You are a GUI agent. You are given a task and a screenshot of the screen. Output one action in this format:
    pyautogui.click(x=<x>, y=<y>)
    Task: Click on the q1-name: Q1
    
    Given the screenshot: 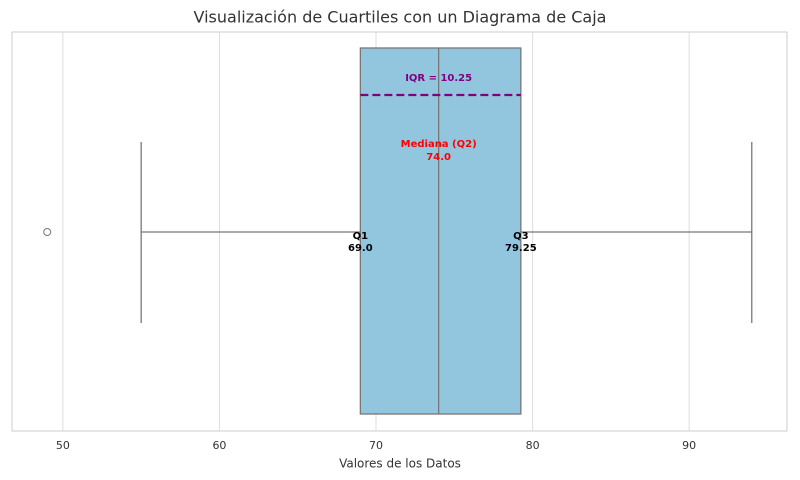 What is the action you would take?
    pyautogui.click(x=361, y=236)
    